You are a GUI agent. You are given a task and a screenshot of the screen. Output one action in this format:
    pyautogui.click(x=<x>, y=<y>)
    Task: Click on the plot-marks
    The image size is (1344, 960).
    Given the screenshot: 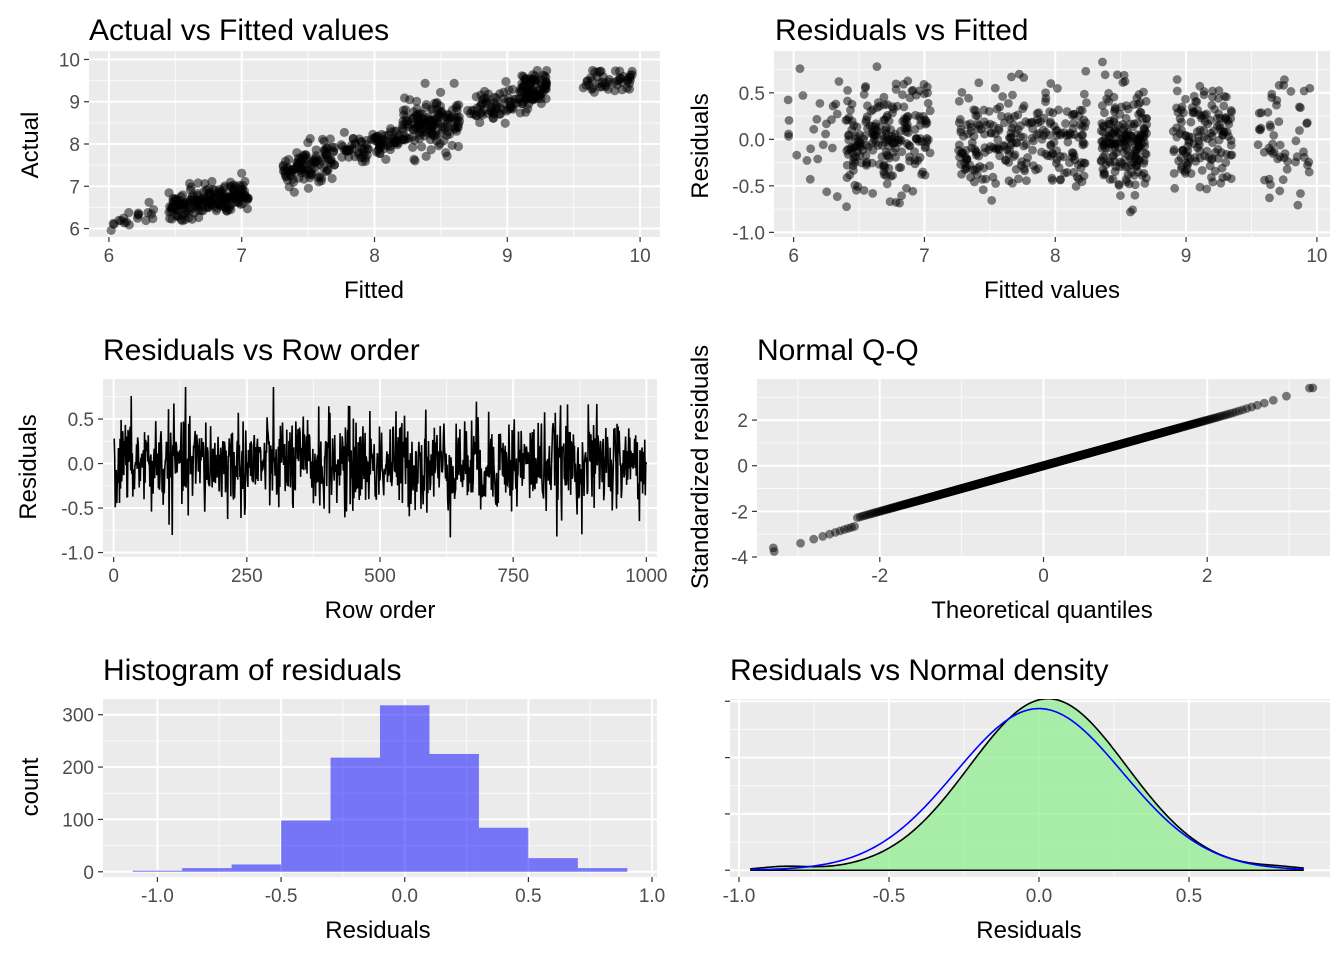 What is the action you would take?
    pyautogui.click(x=380, y=788)
    